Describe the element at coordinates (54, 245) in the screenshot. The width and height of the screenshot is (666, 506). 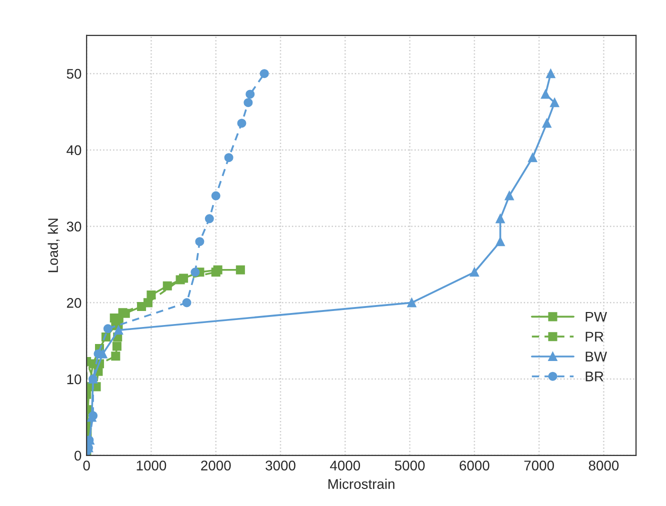
I see `y-axis-title: Load, kN` at that location.